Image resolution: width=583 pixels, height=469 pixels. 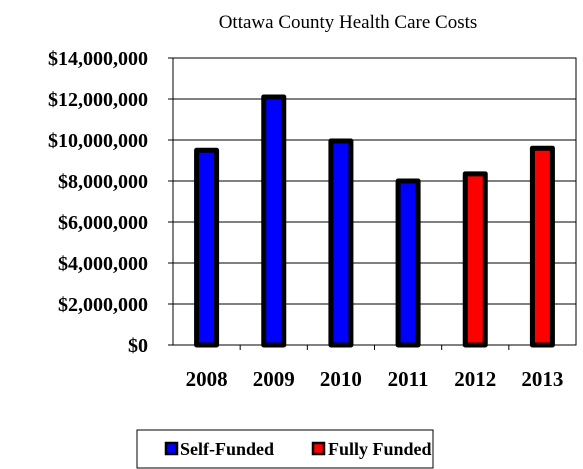 I want to click on x-tick-label-2011: 2011, so click(x=408, y=379).